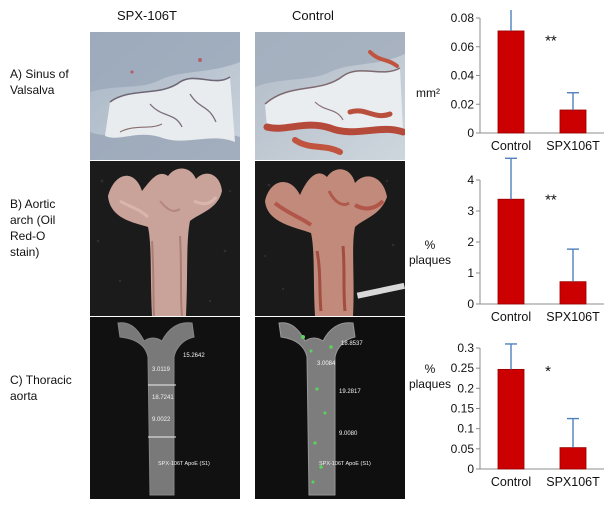 This screenshot has height=508, width=616. What do you see at coordinates (33, 220) in the screenshot?
I see `row-label-line: arch (Oil` at bounding box center [33, 220].